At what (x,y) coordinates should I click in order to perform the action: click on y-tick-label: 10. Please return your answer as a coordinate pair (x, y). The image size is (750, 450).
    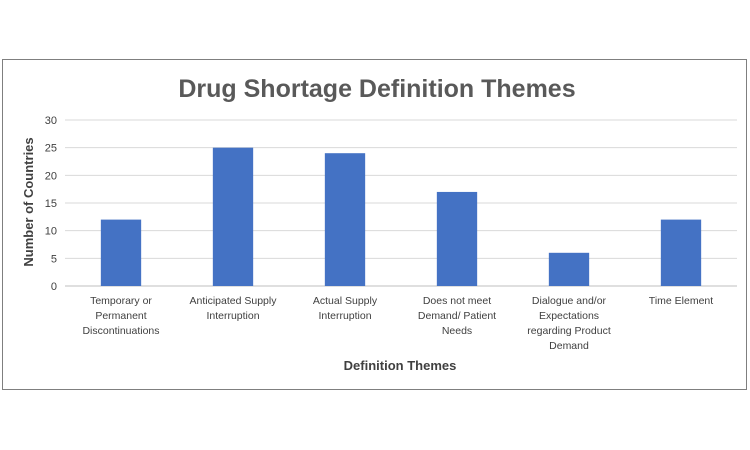
    Looking at the image, I should click on (51, 232).